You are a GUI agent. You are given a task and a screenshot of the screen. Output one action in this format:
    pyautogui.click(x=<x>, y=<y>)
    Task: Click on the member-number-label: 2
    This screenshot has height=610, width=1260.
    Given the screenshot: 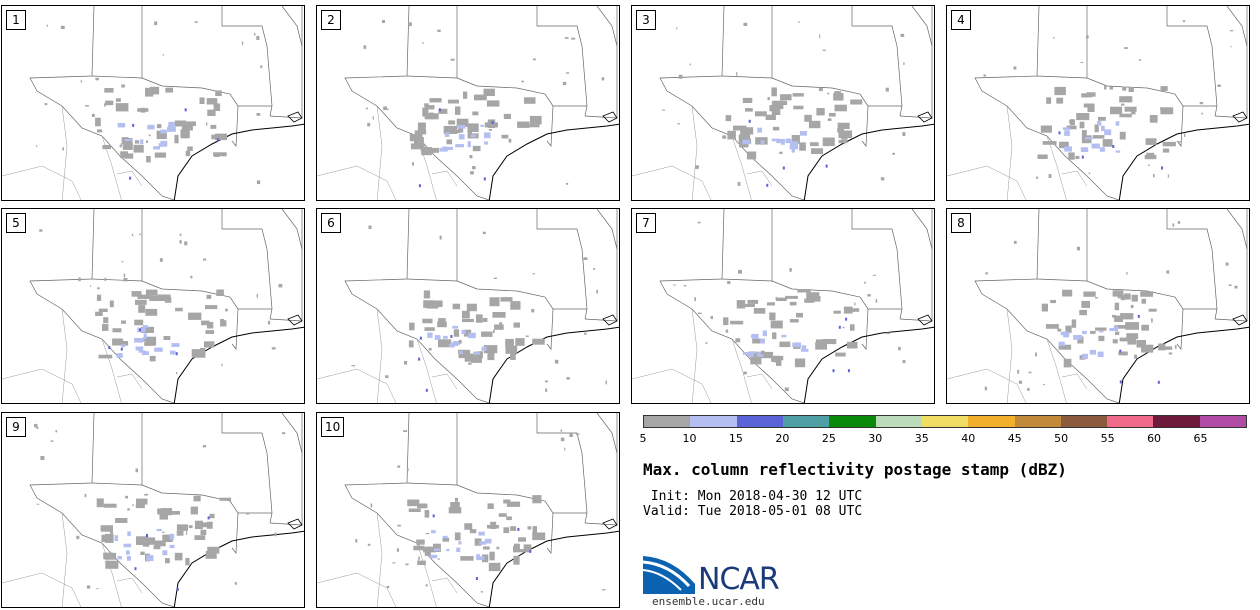 What is the action you would take?
    pyautogui.click(x=331, y=20)
    